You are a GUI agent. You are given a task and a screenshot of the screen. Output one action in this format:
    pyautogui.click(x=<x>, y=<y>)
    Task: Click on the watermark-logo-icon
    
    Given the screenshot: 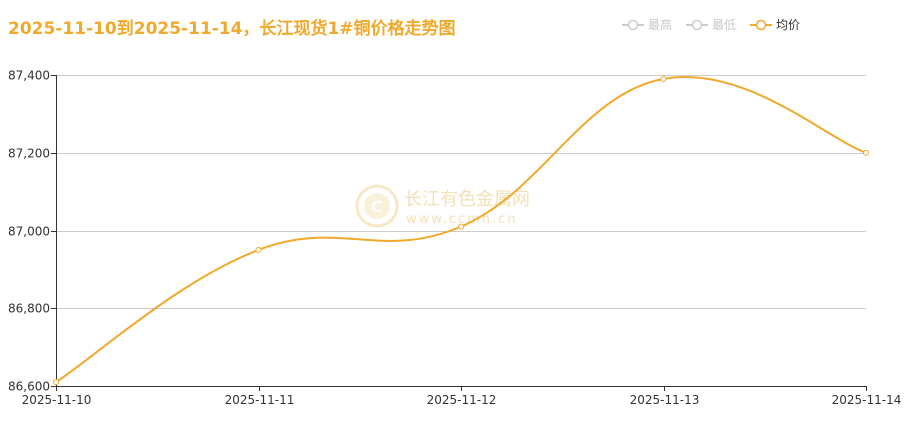 What is the action you would take?
    pyautogui.click(x=377, y=206)
    